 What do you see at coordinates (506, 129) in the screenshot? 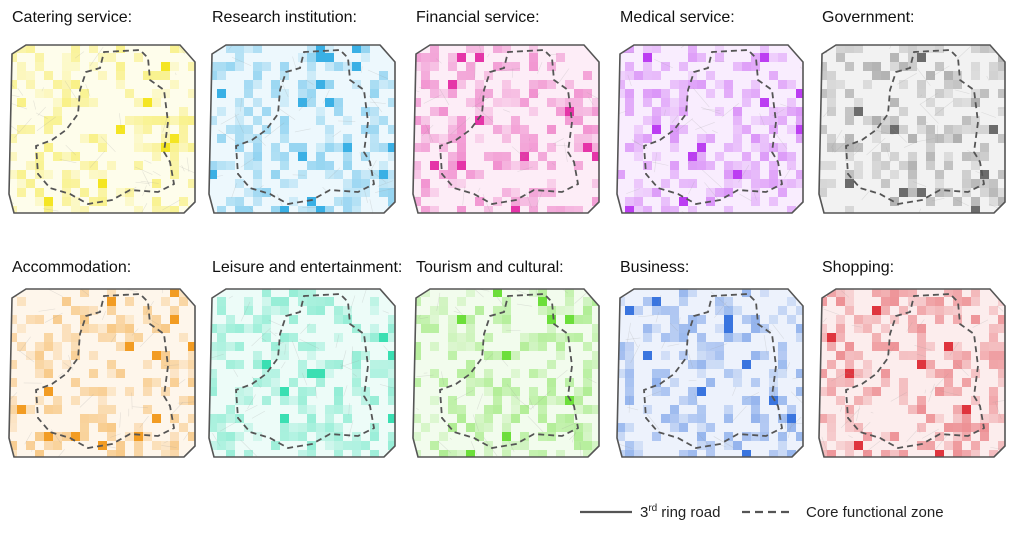
I see `ring-road` at bounding box center [506, 129].